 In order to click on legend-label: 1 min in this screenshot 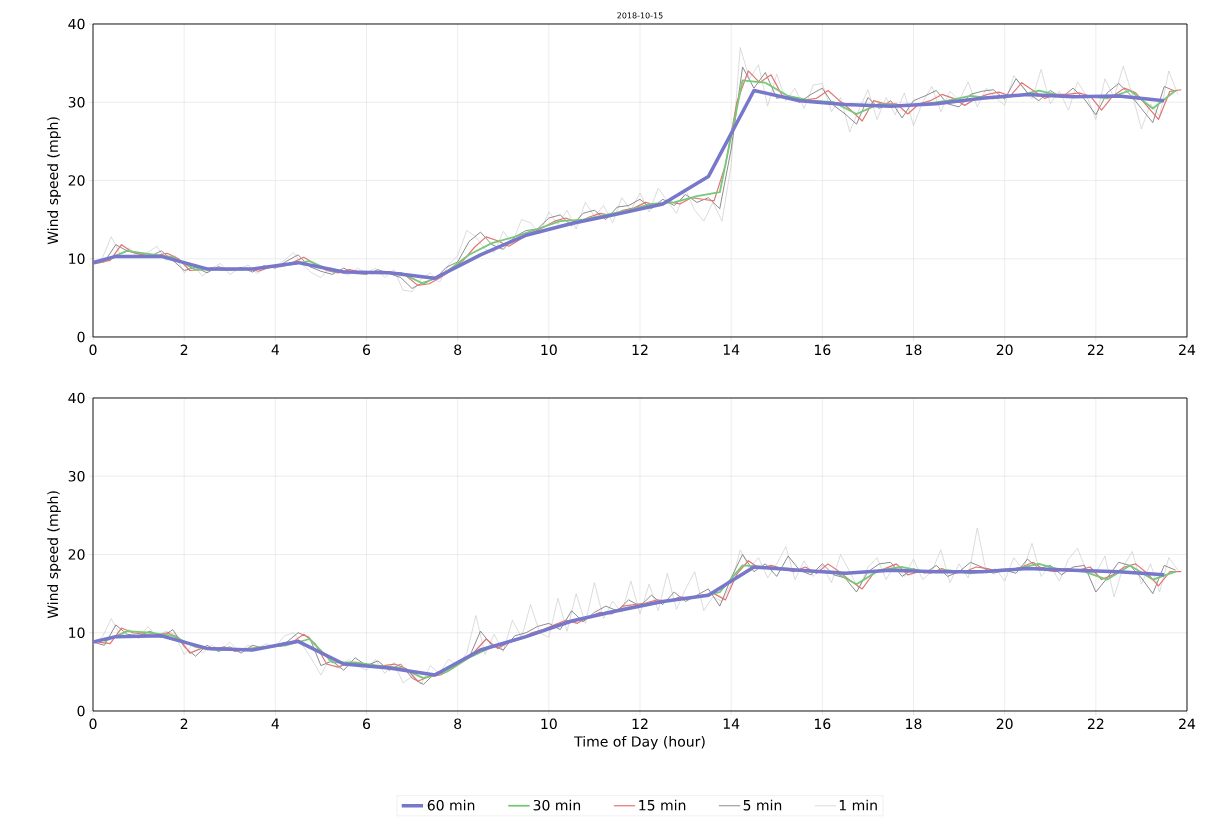, I will do `click(858, 805)`.